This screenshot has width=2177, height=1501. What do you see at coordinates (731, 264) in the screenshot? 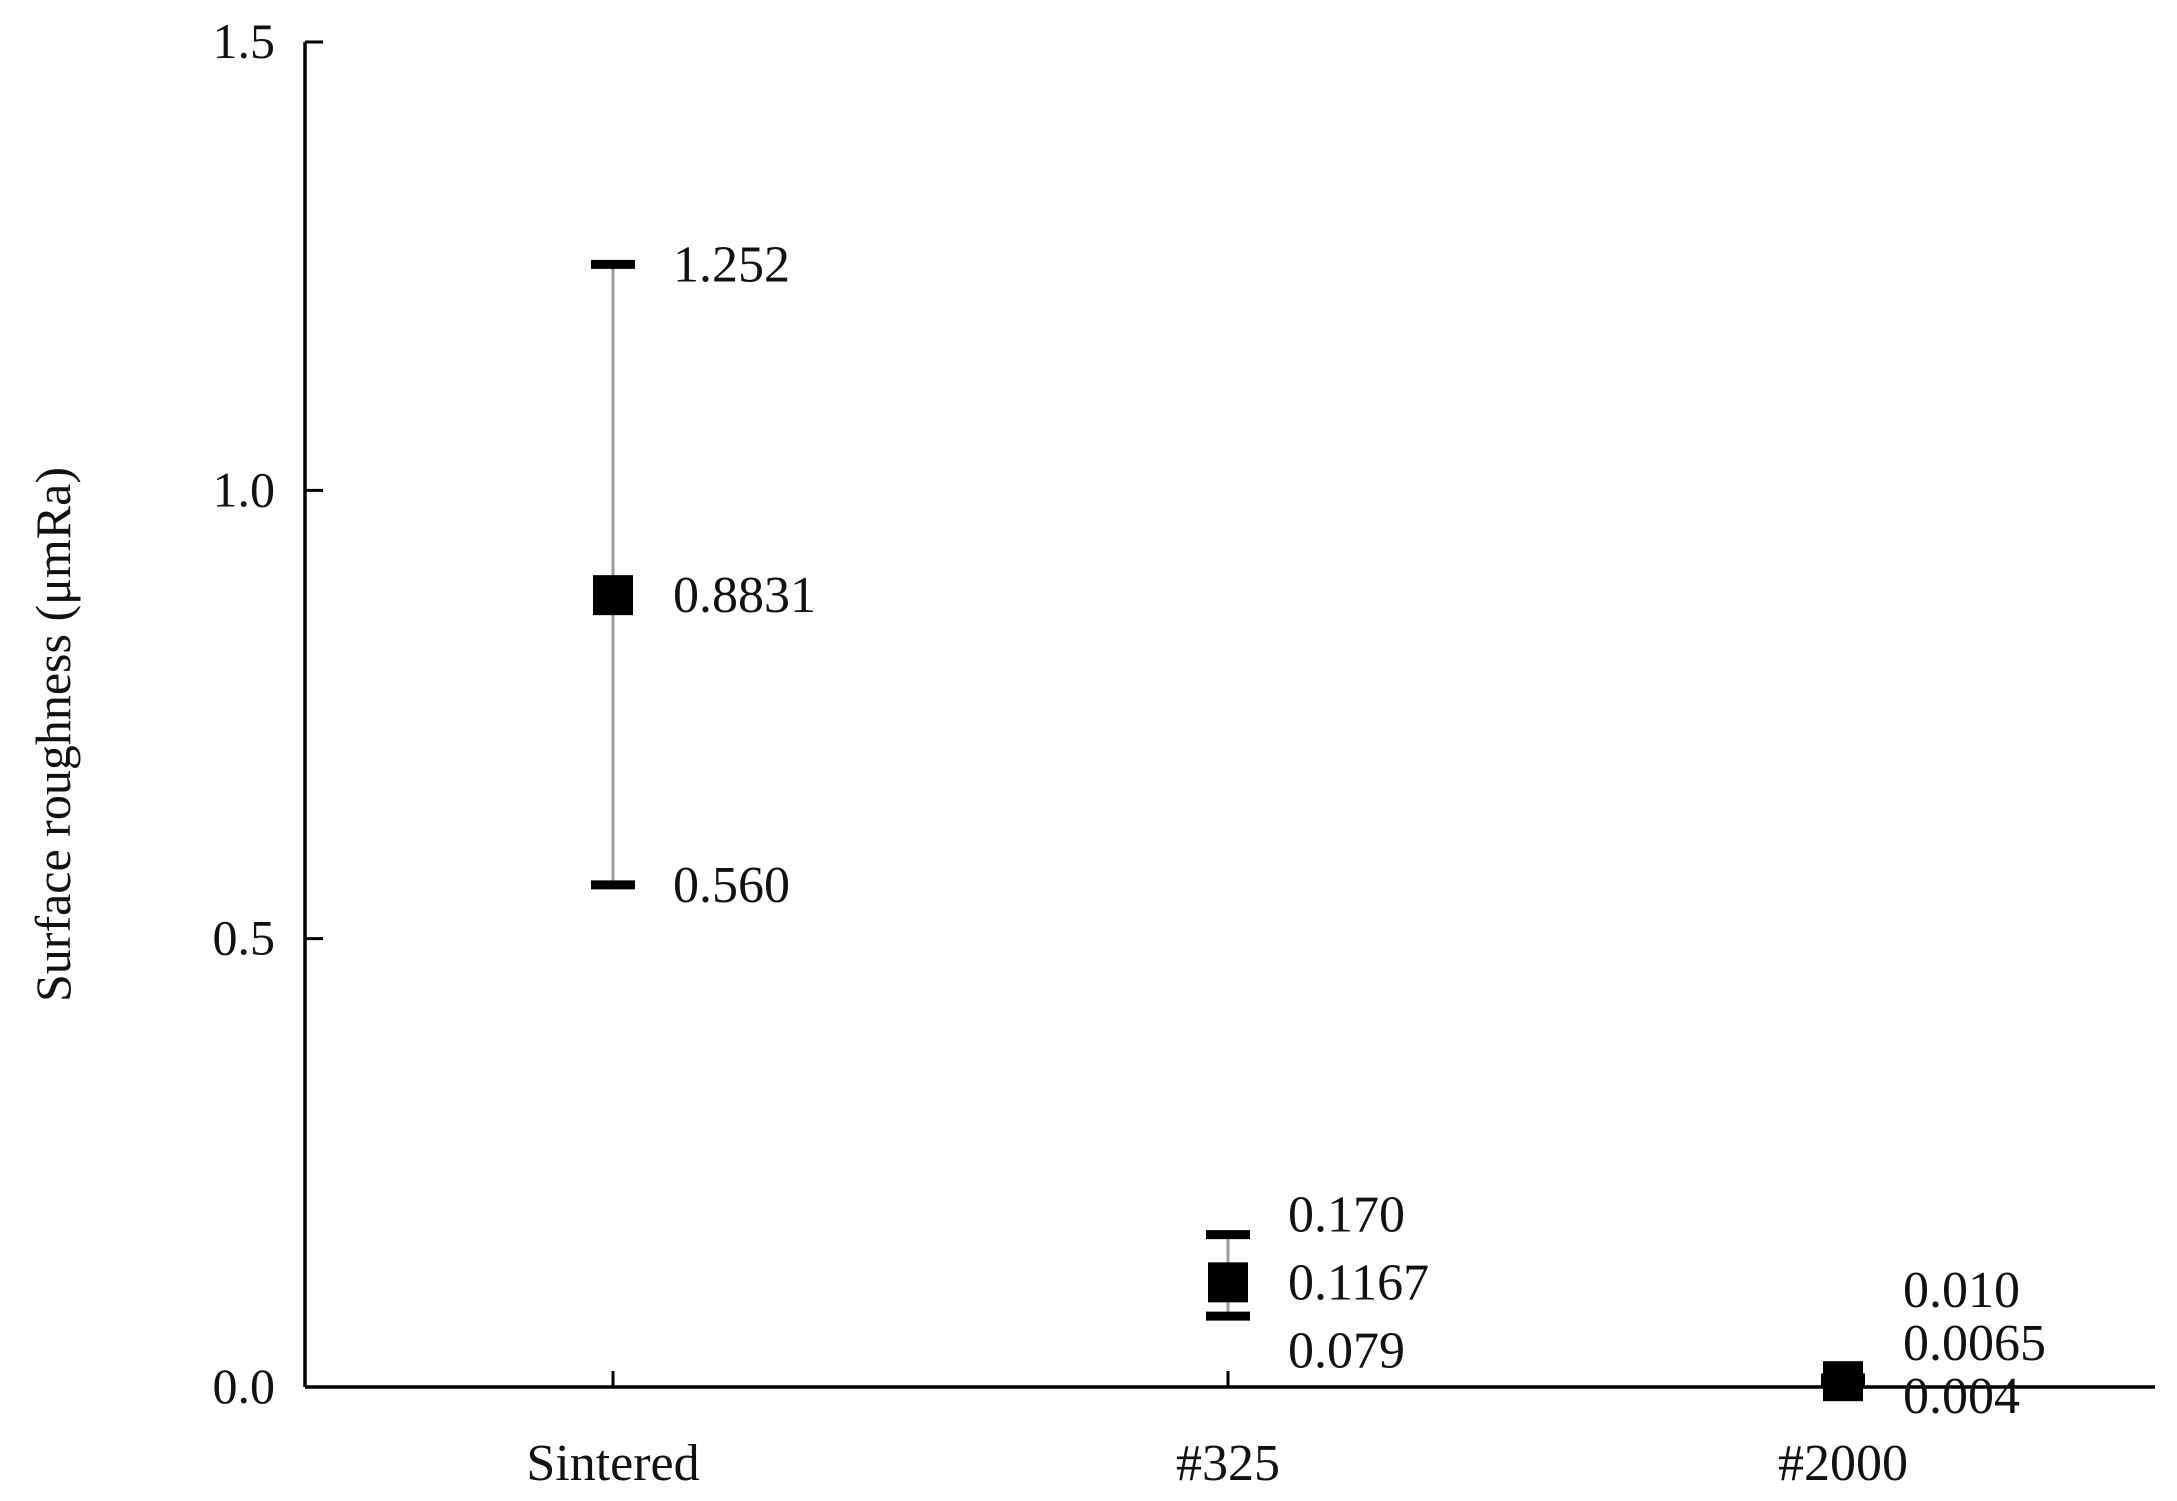
I see `data-label-max: 1.252` at bounding box center [731, 264].